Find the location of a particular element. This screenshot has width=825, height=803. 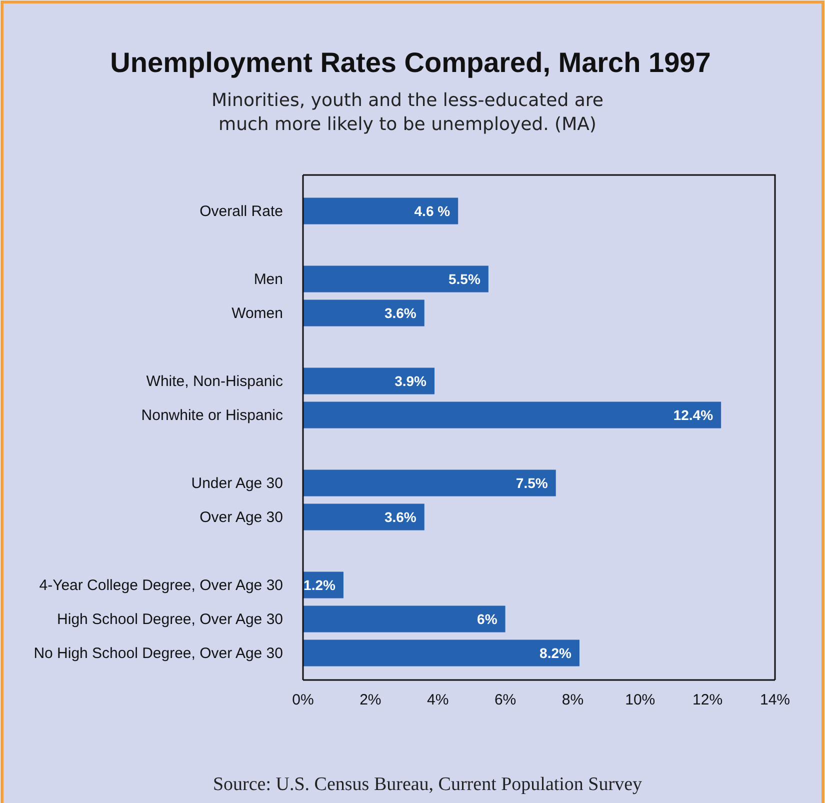

data-label: 7.5% is located at coordinates (532, 483).